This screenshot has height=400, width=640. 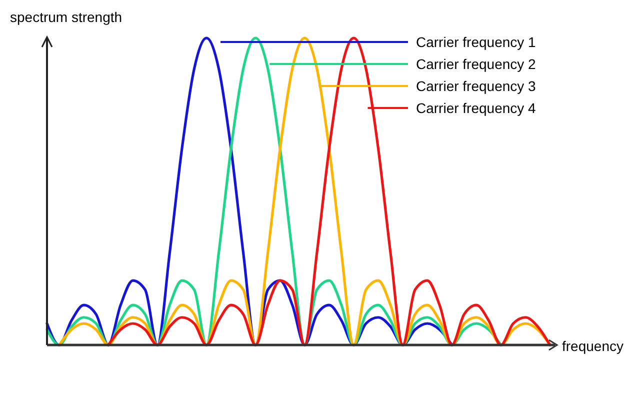 I want to click on x-axis-title: frequency, so click(x=593, y=346).